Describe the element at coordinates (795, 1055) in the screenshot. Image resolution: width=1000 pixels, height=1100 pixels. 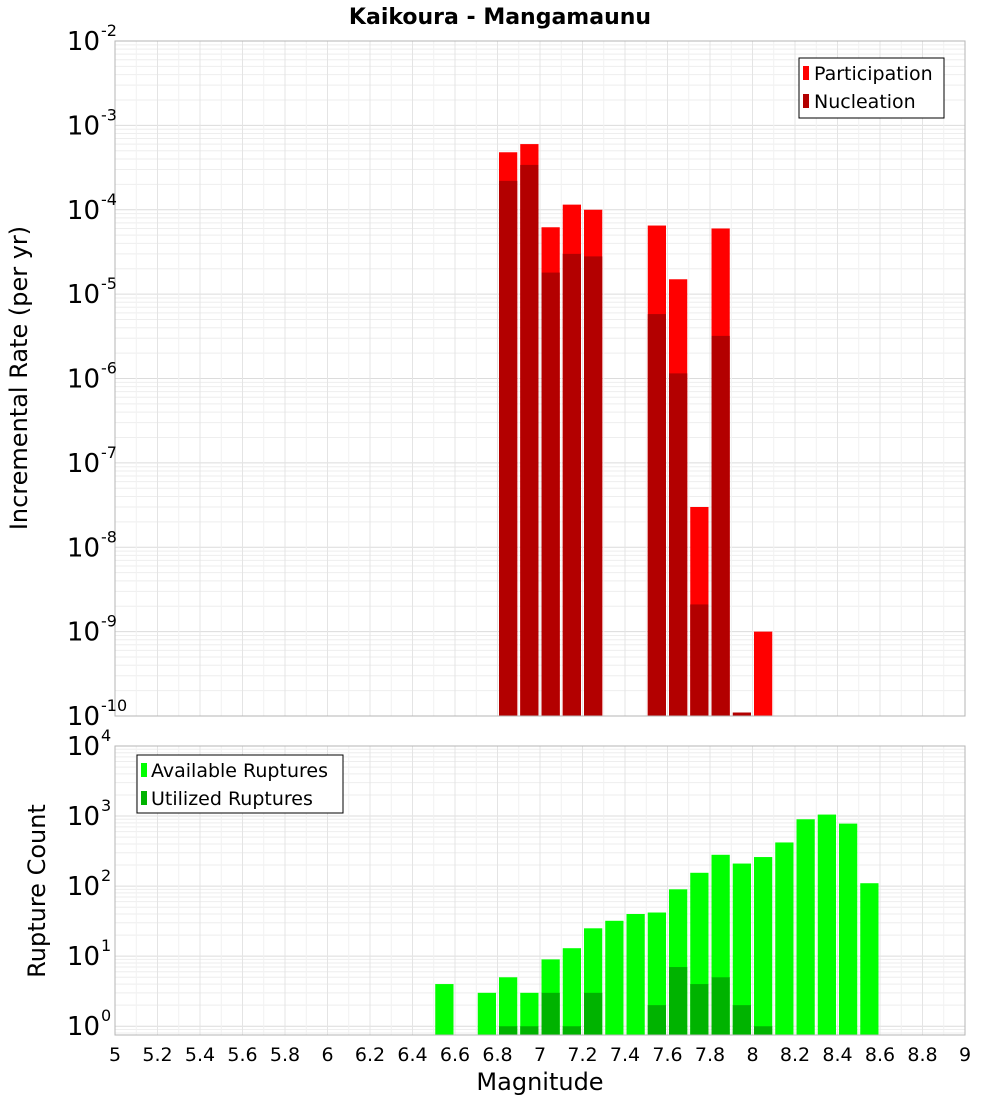
I see `x-tick-label: 8.2` at that location.